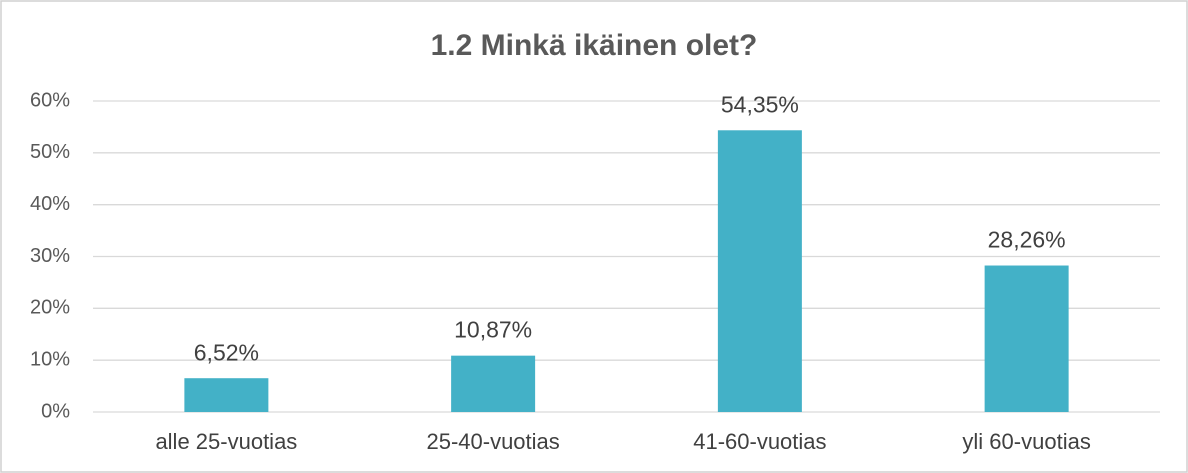 Image resolution: width=1188 pixels, height=473 pixels. What do you see at coordinates (50, 308) in the screenshot?
I see `y-tick-label: 20%` at bounding box center [50, 308].